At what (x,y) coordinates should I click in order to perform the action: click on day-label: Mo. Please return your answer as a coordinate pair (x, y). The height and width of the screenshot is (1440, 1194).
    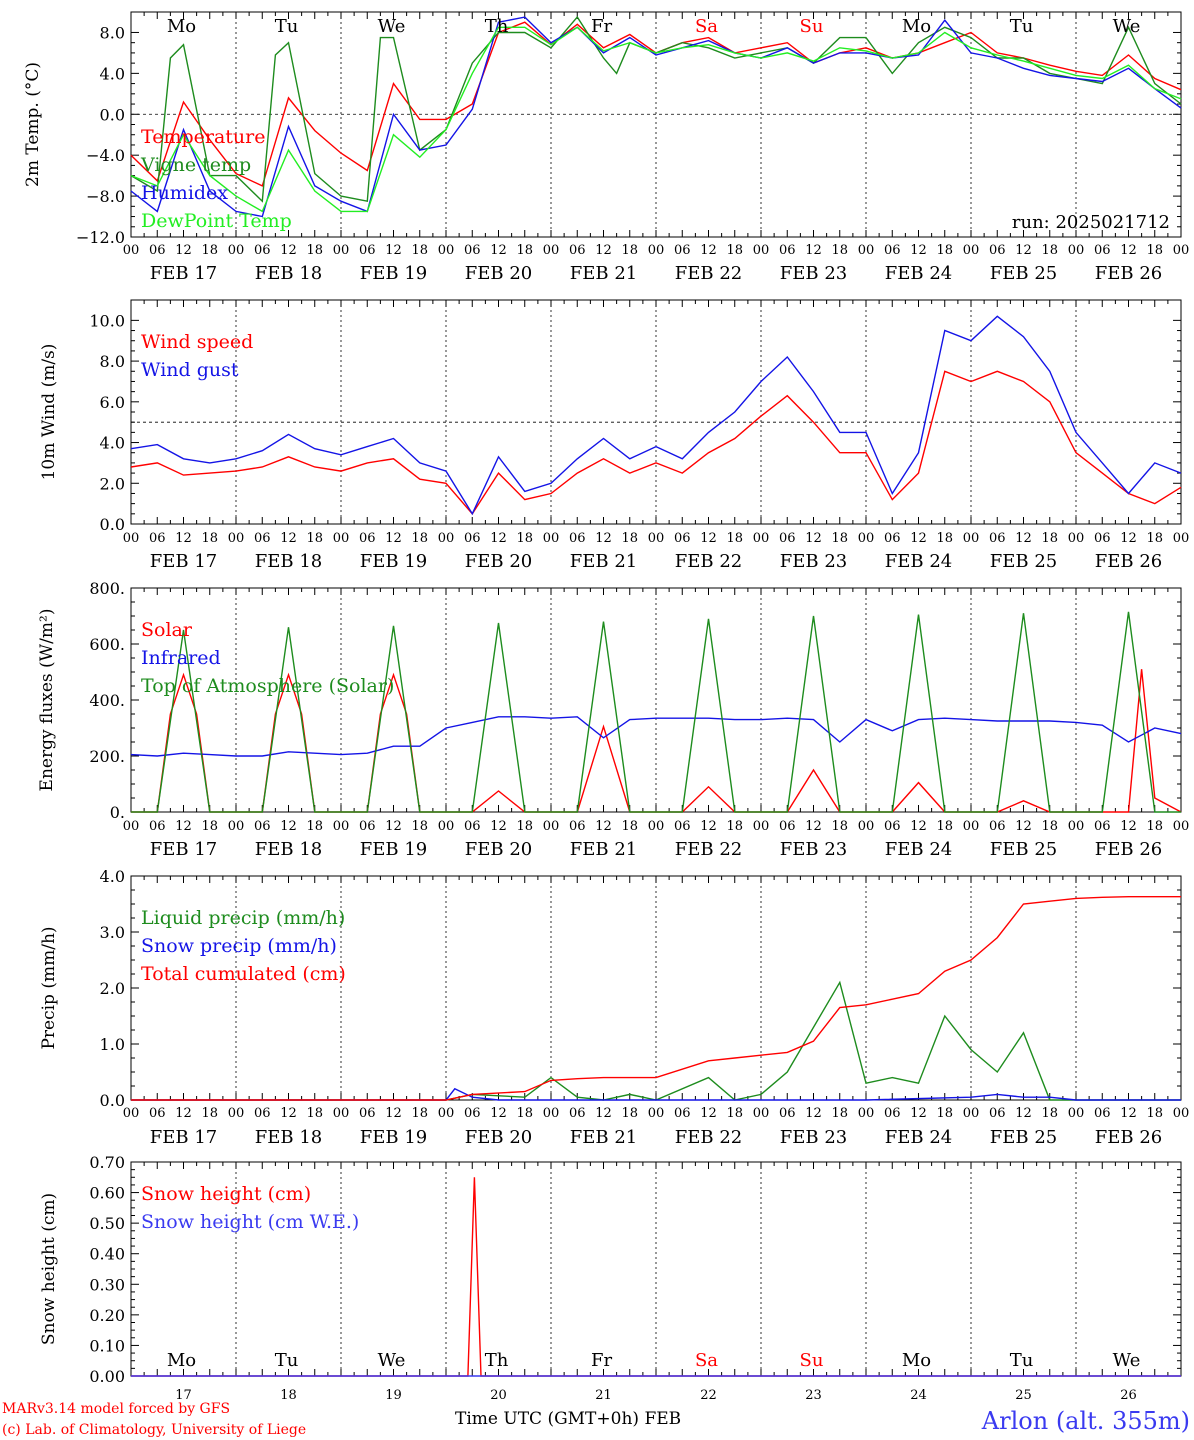
    Looking at the image, I should click on (181, 1360).